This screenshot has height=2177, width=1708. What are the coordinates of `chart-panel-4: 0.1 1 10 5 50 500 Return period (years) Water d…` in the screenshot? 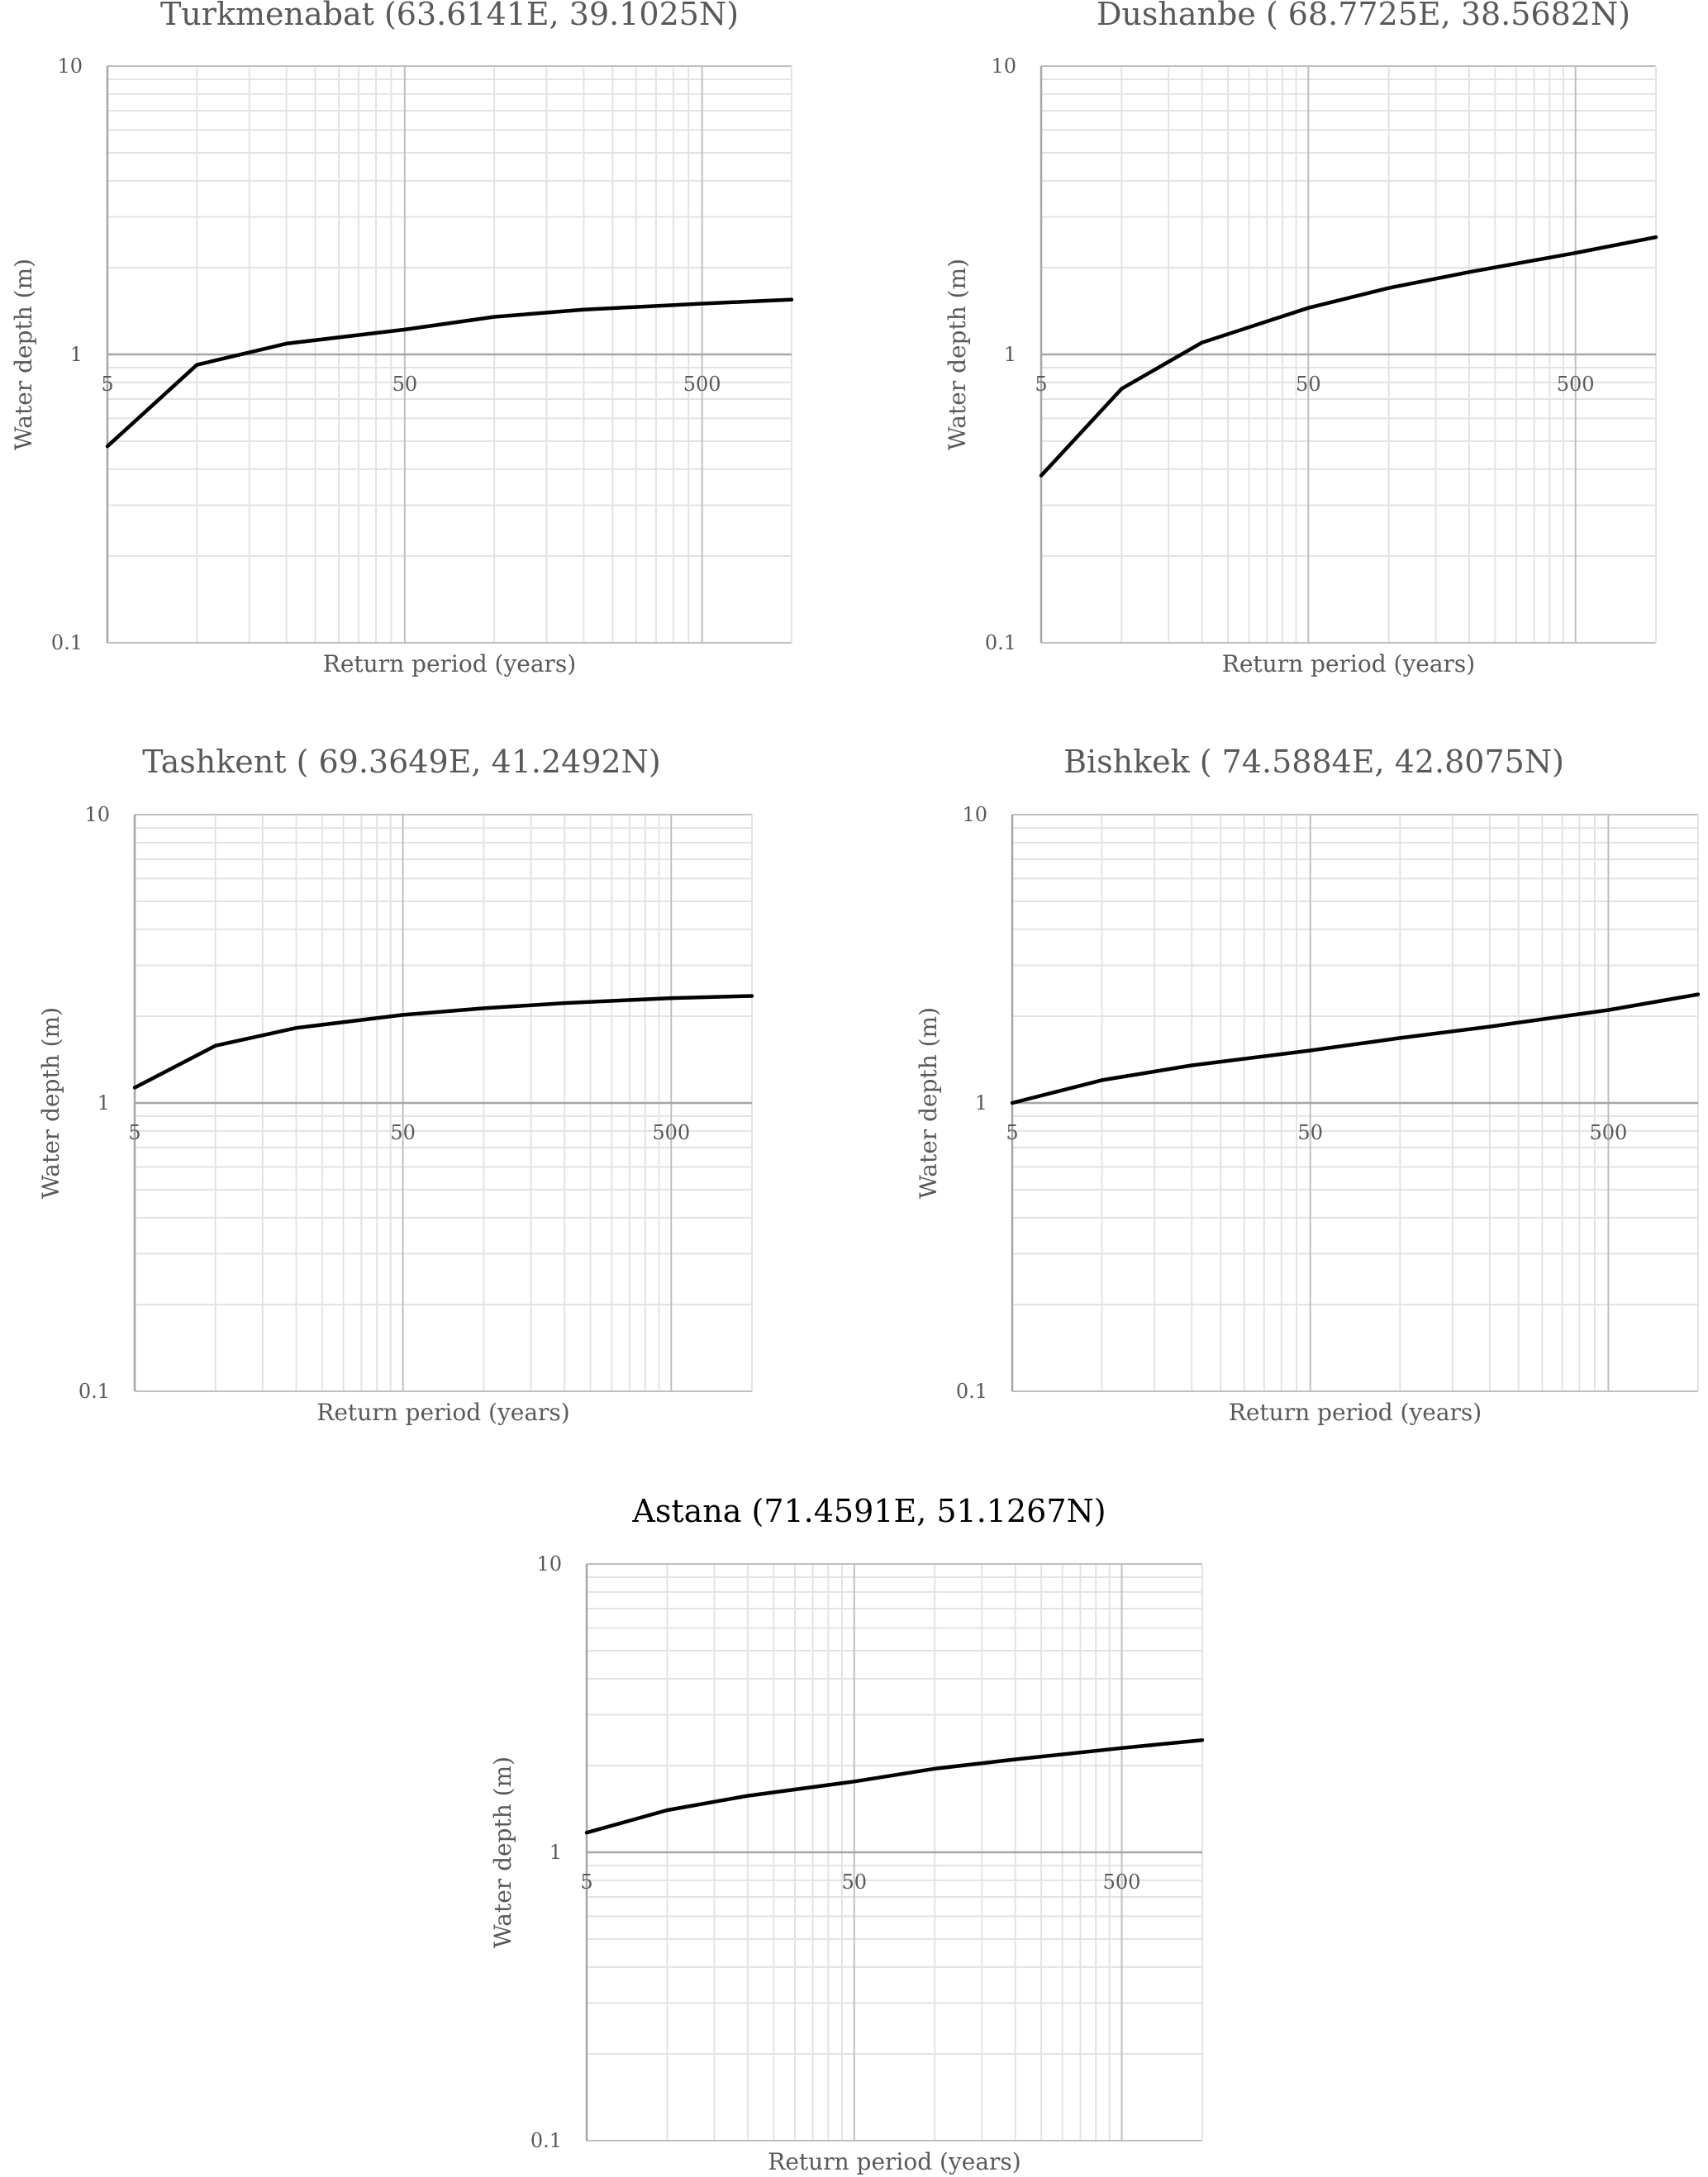 It's located at (1308, 1085).